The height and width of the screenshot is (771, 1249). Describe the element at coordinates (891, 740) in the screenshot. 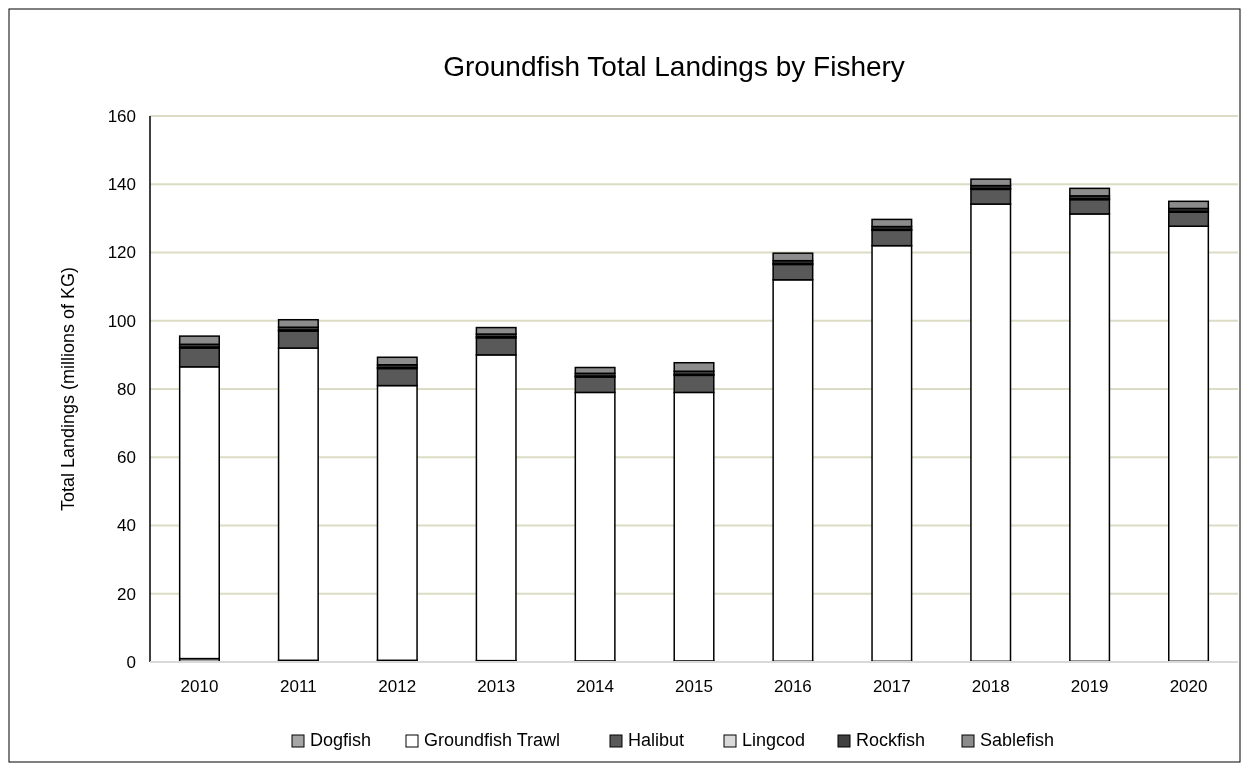

I see `legend-label: Rockfish` at that location.